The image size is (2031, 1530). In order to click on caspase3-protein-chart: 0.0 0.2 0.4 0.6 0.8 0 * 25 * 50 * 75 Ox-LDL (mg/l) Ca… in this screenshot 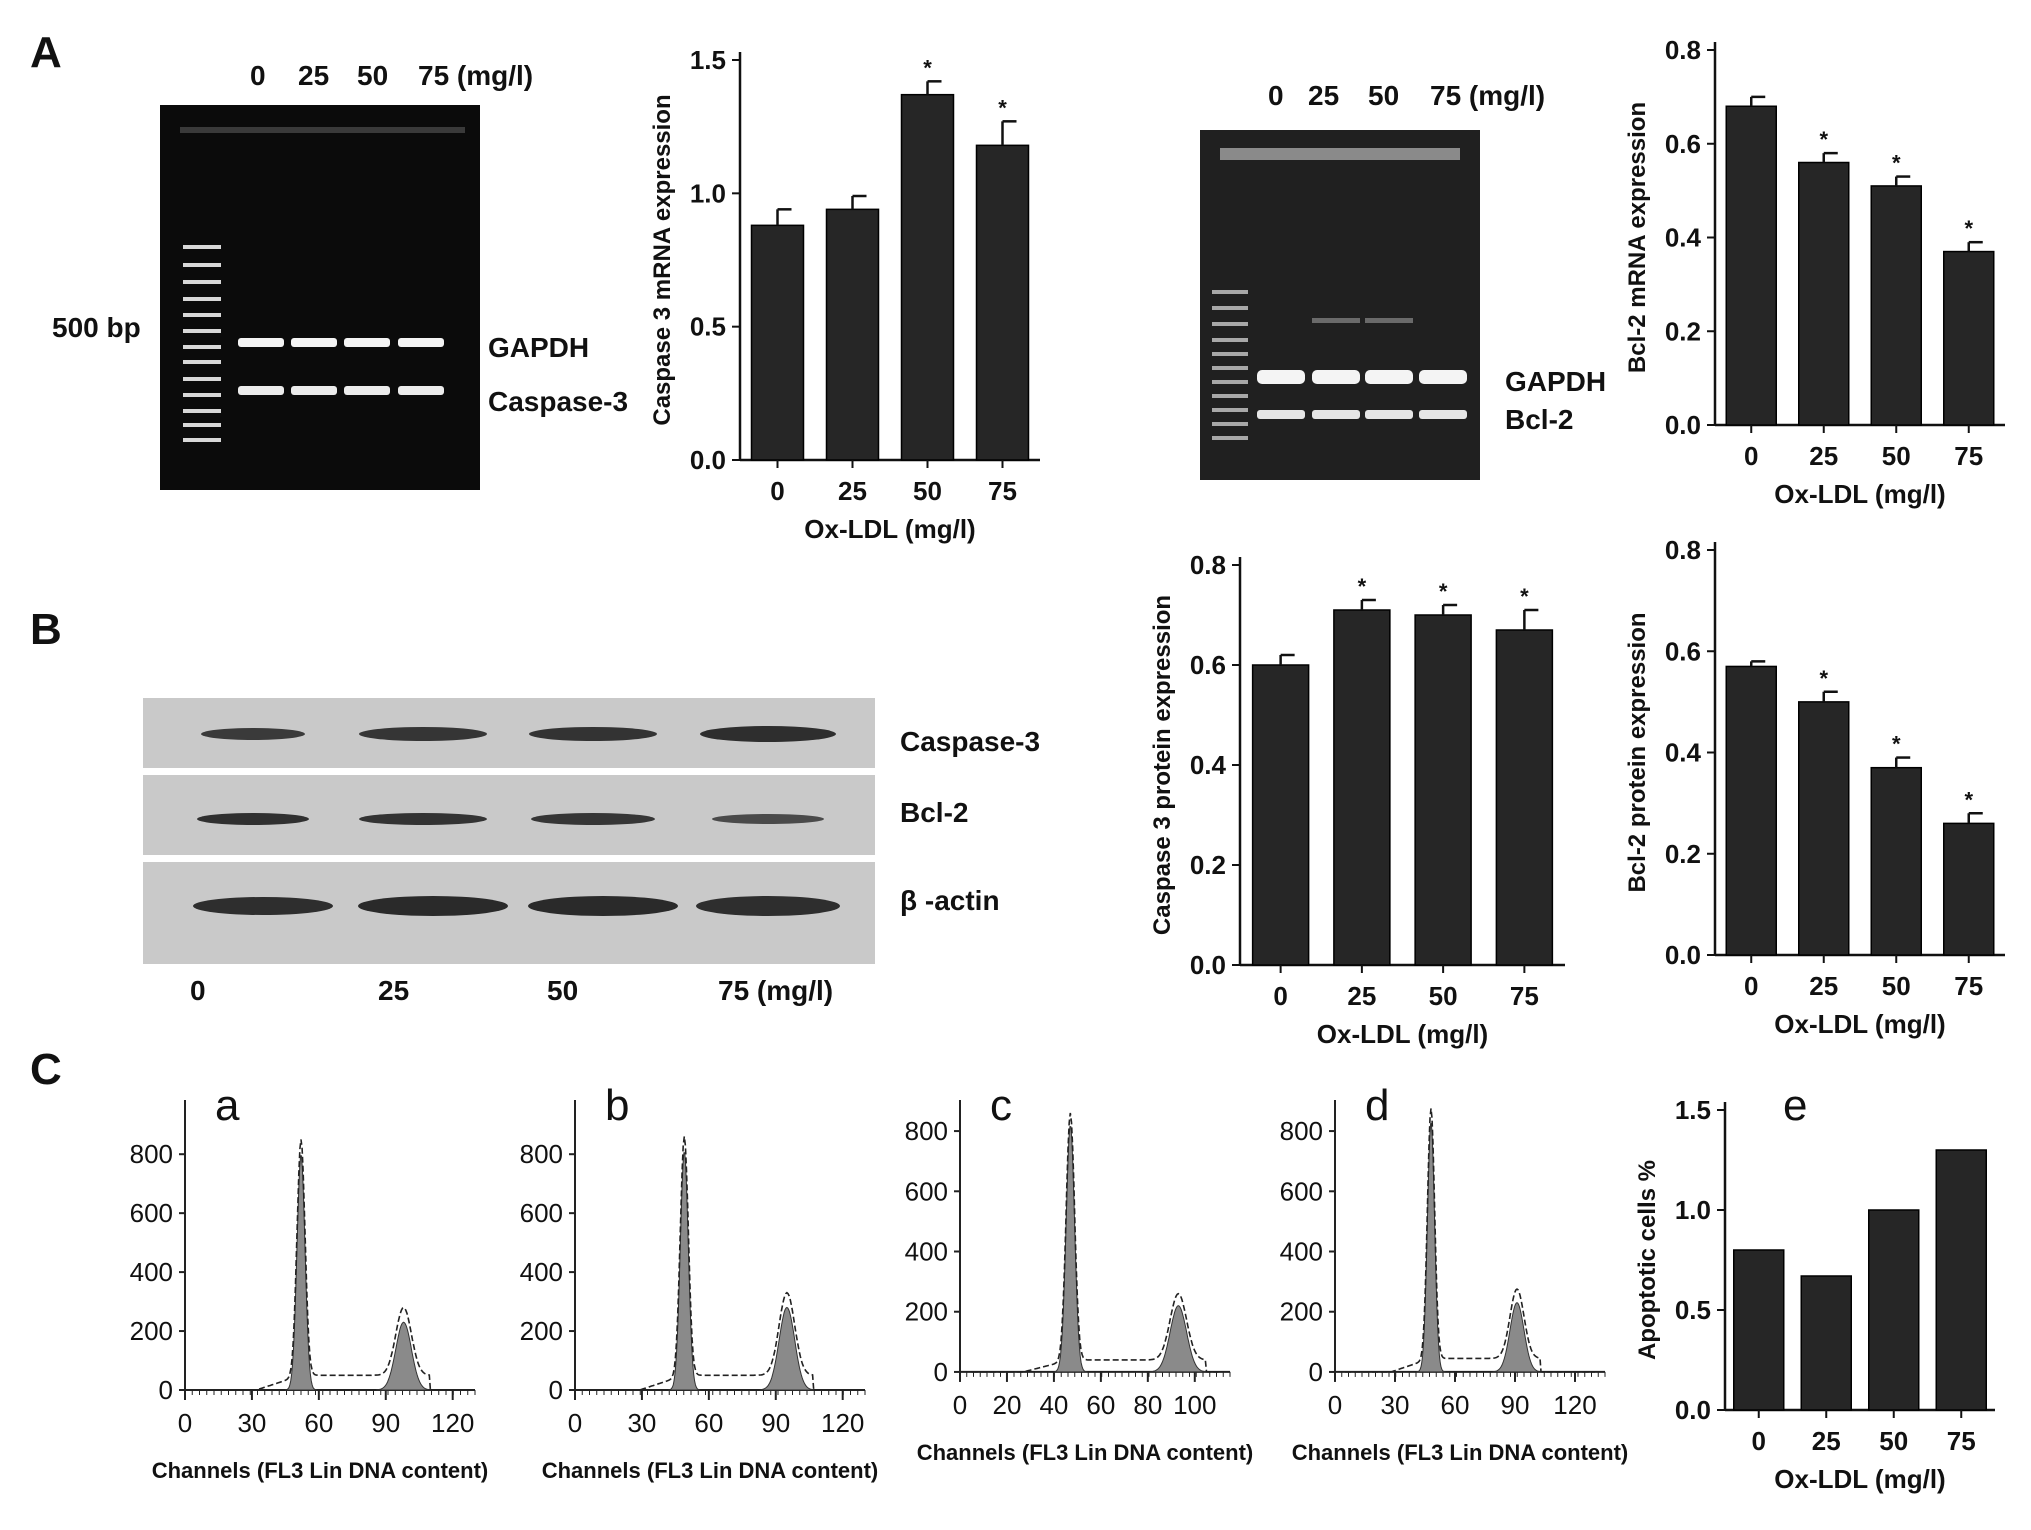, I will do `click(1357, 799)`.